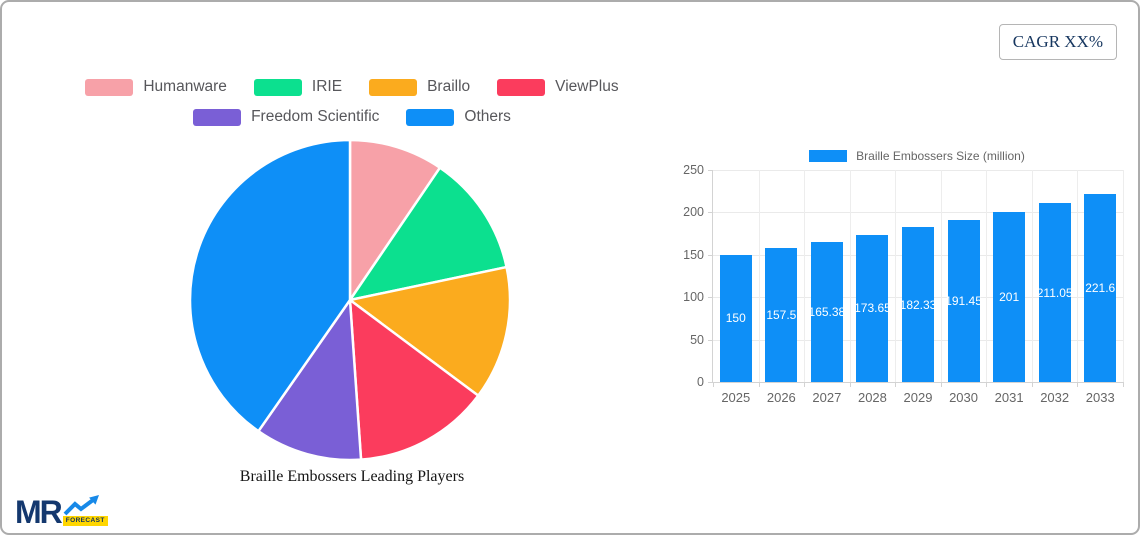 This screenshot has width=1140, height=535. What do you see at coordinates (700, 382) in the screenshot?
I see `ytick-label-0: 0` at bounding box center [700, 382].